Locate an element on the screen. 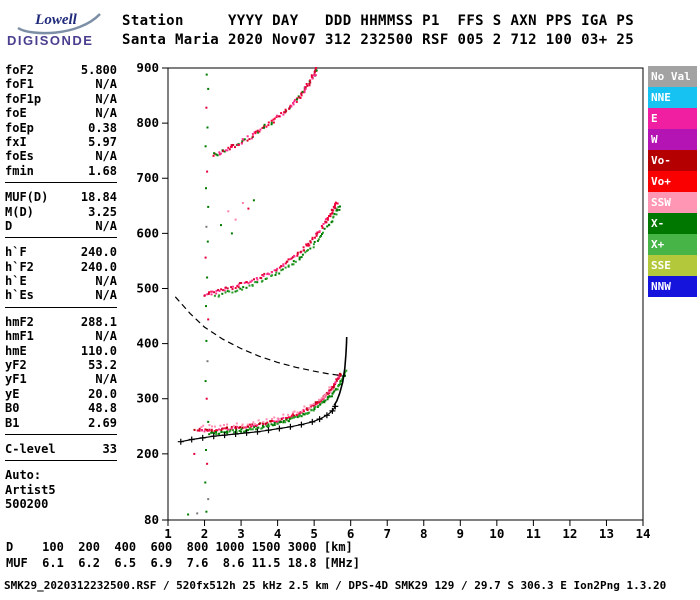 Image resolution: width=700 pixels, height=600 pixels. logo-digisonde-text: DIGISONDE is located at coordinates (50, 40).